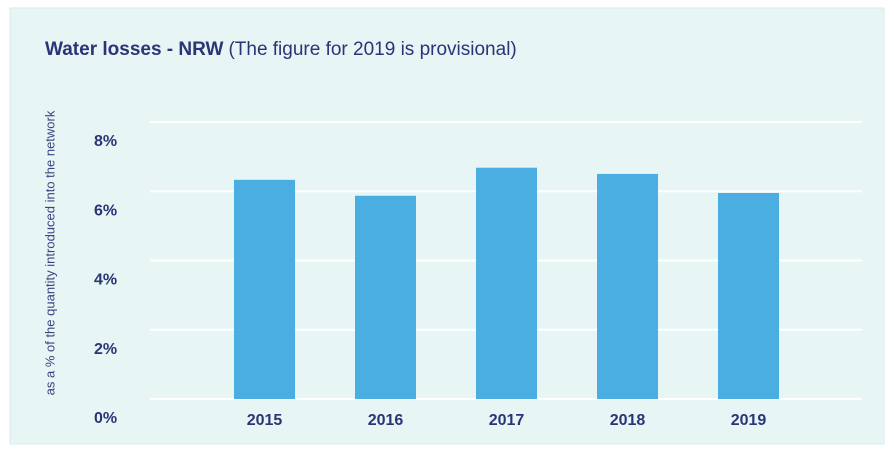 The width and height of the screenshot is (894, 454). I want to click on y-tick-label: 0%, so click(105, 418).